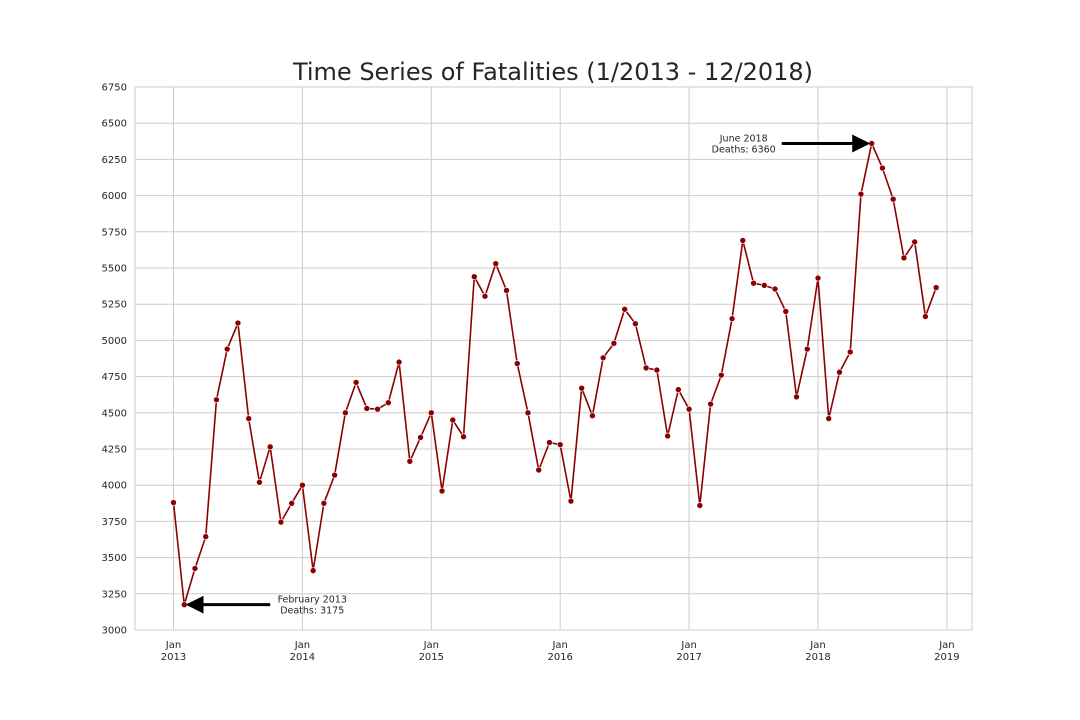 This screenshot has width=1080, height=720. I want to click on x-tick-label: Jan 2015, so click(431, 651).